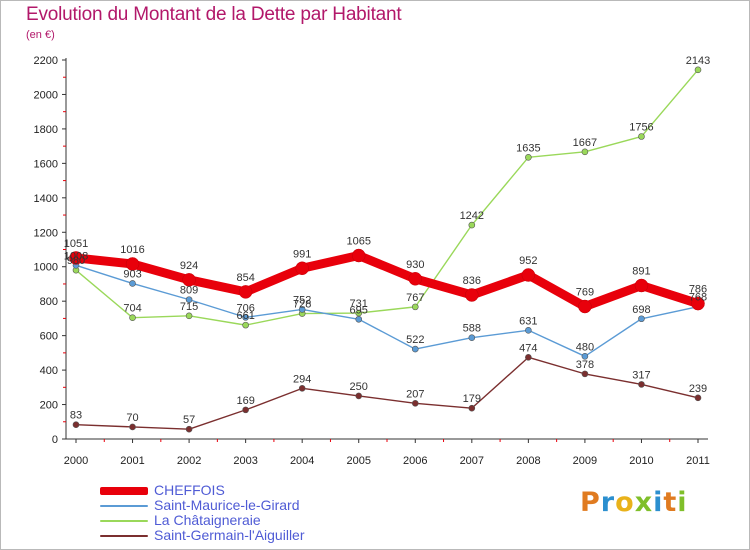  I want to click on data-label: 631, so click(528, 321).